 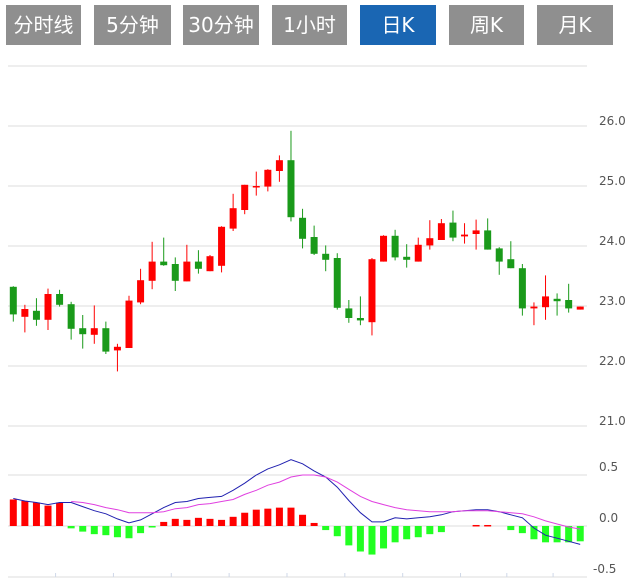 I want to click on price-axis-label: 22.0, so click(x=612, y=361).